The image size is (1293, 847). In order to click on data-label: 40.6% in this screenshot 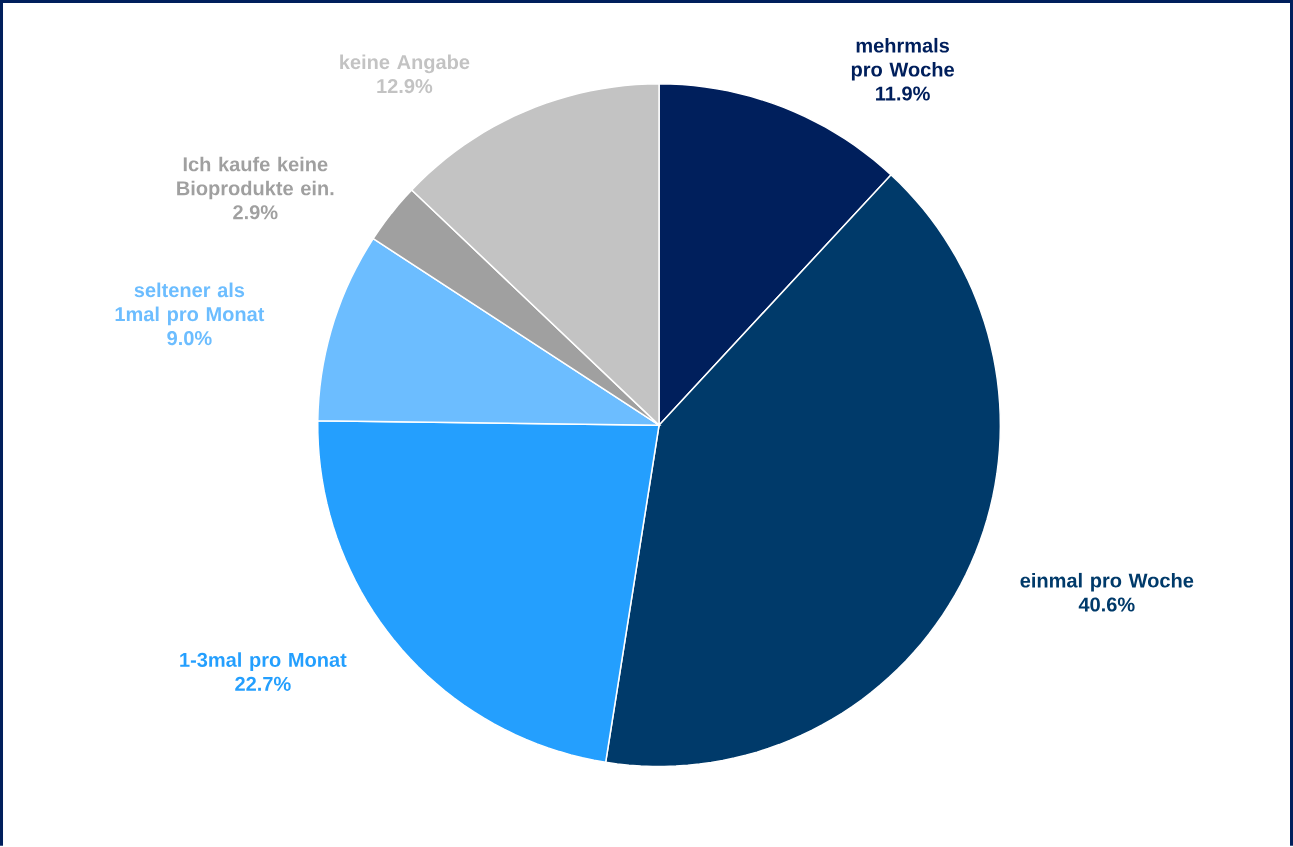, I will do `click(1106, 604)`.